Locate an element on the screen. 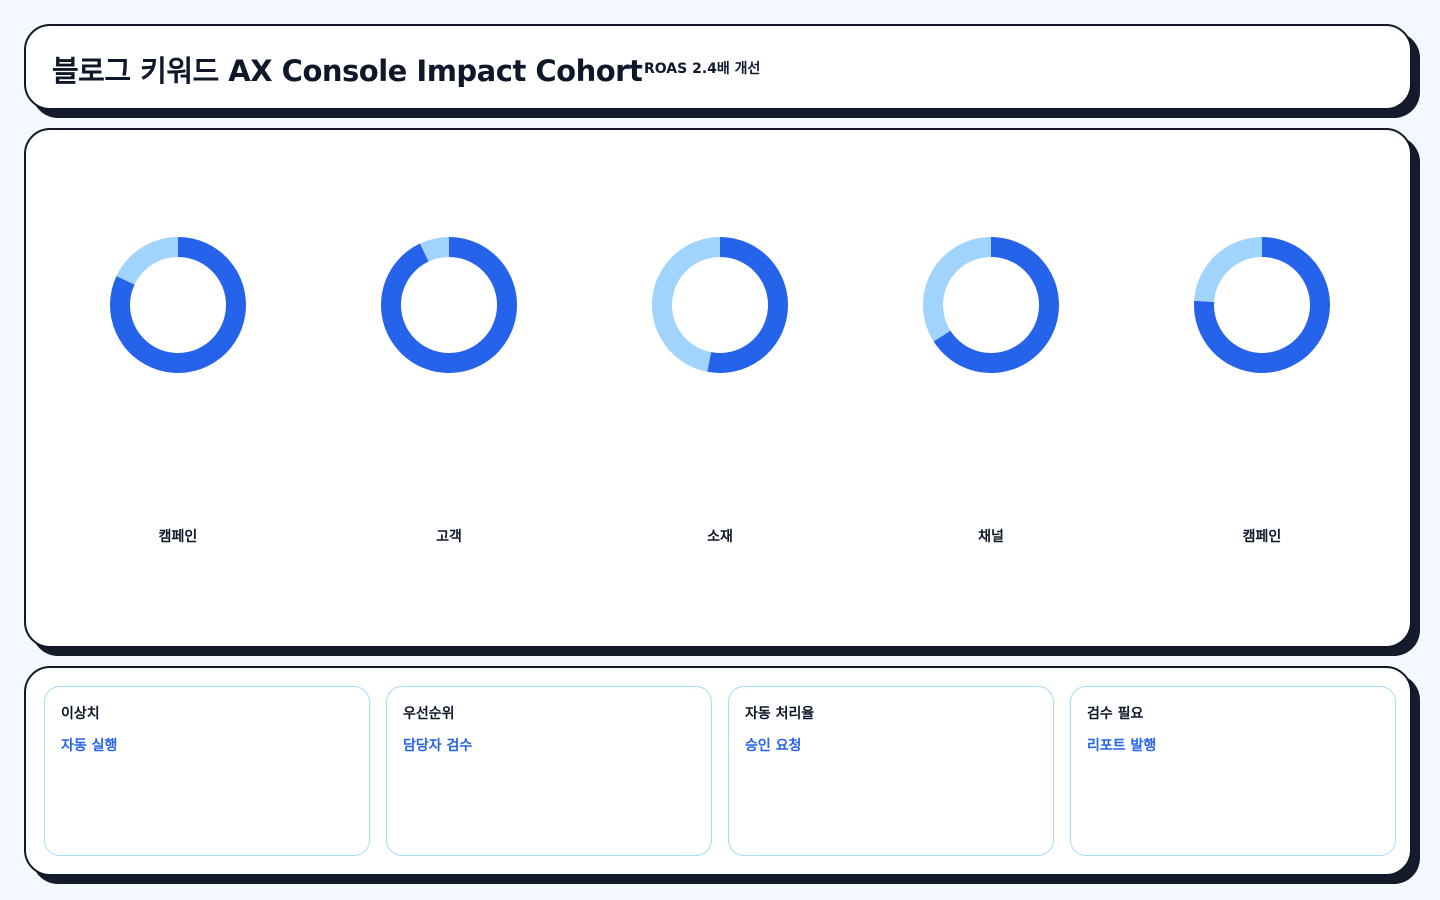  card-label: 자동 처리율 is located at coordinates (780, 714).